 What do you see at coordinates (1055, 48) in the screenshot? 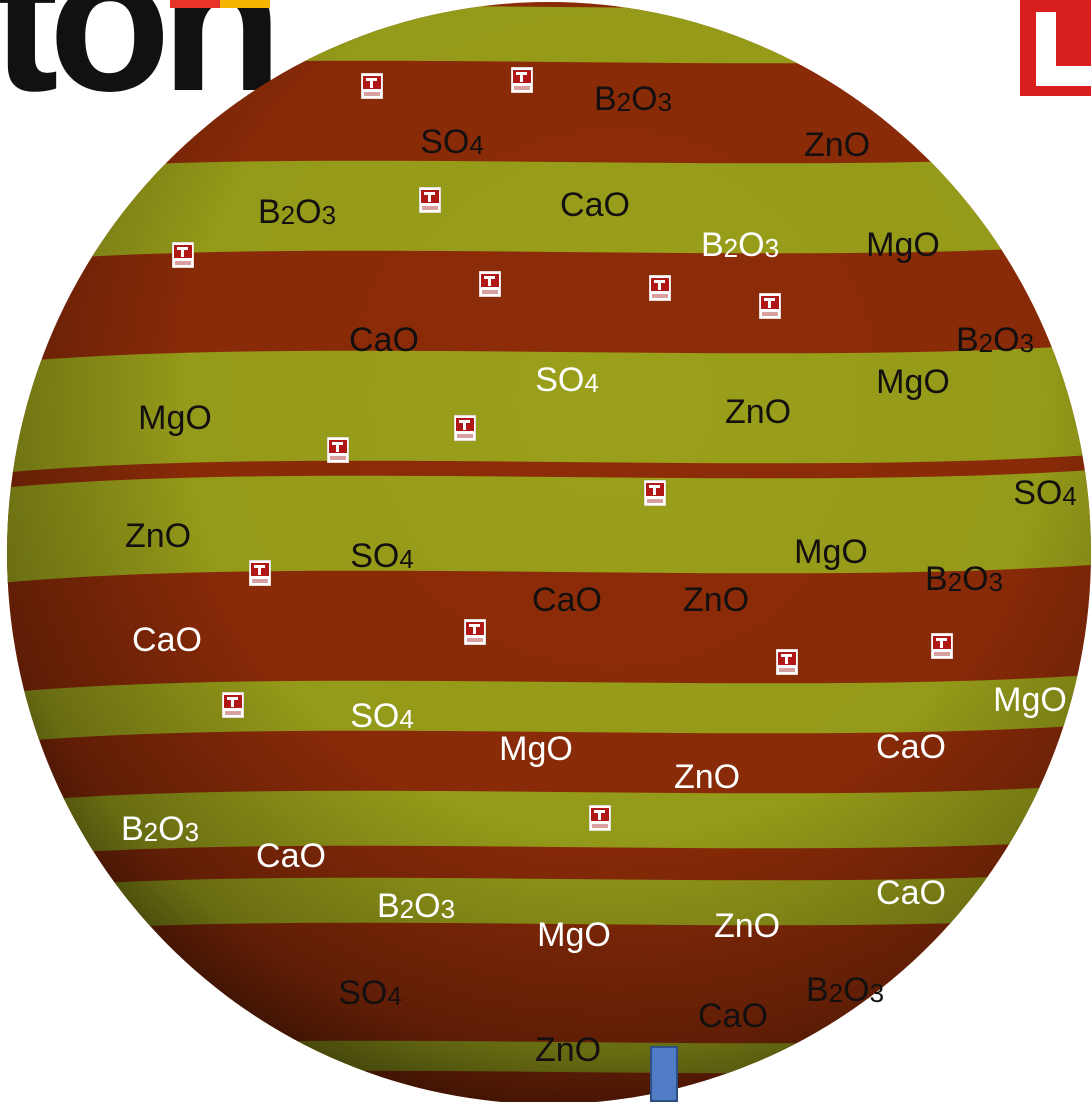
I see `corner-logo-mark` at bounding box center [1055, 48].